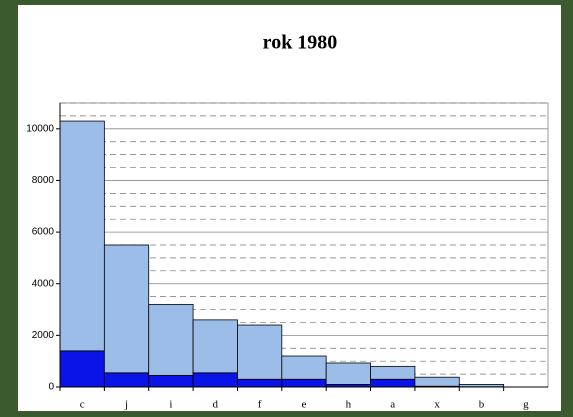 The width and height of the screenshot is (573, 417). Describe the element at coordinates (40, 128) in the screenshot. I see `y-tick-label: 10000` at that location.